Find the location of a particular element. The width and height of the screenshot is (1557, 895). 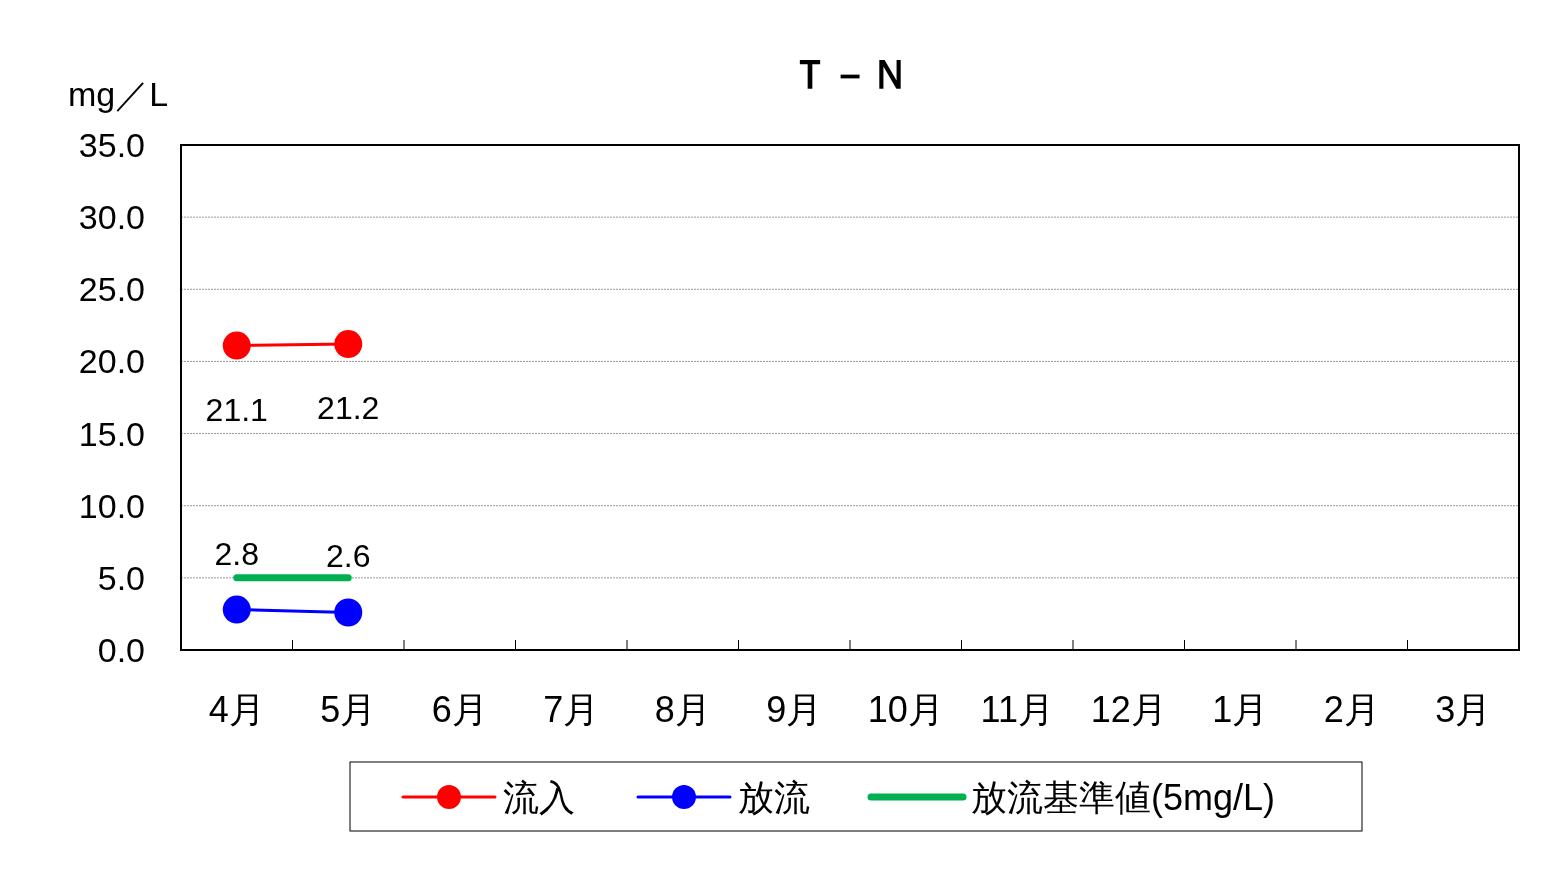

x-tick-label: 1月 is located at coordinates (1240, 709).